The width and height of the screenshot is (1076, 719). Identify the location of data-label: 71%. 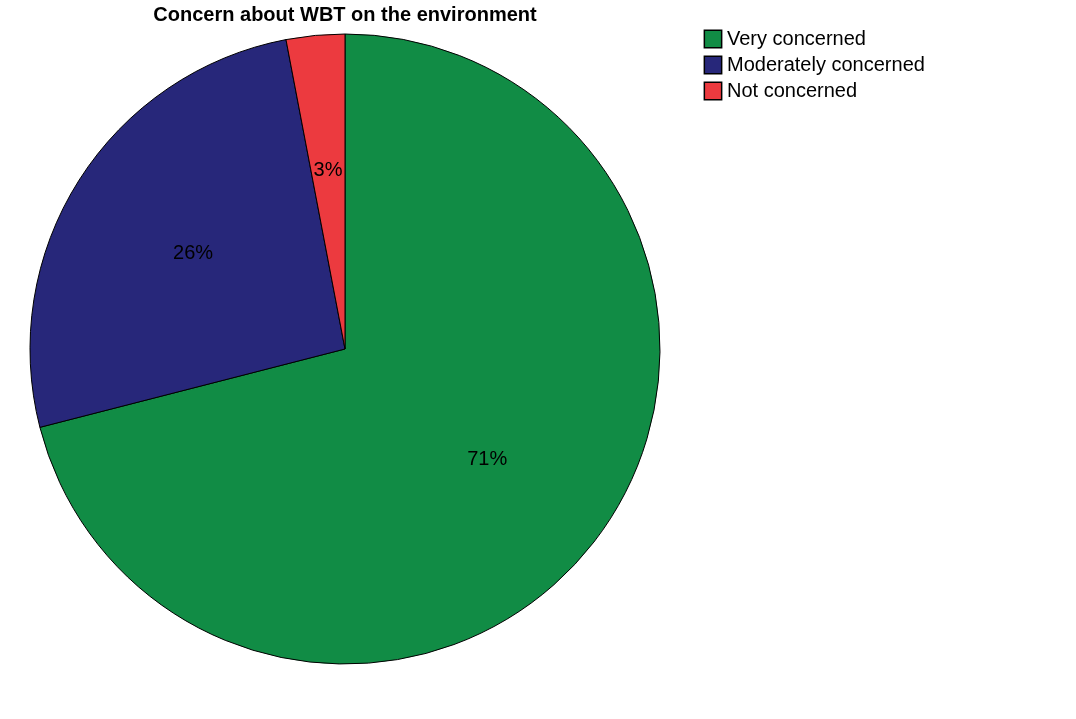
(487, 458).